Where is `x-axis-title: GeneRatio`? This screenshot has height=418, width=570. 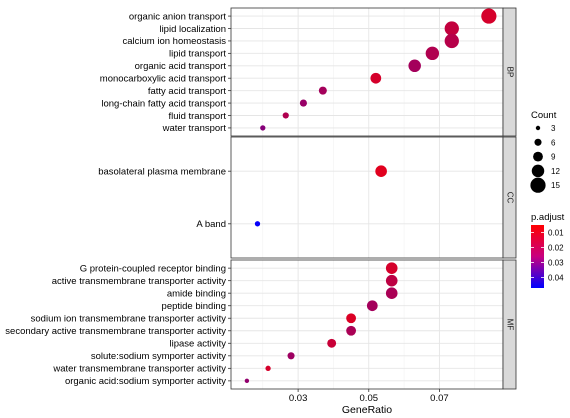 x-axis-title: GeneRatio is located at coordinates (367, 410).